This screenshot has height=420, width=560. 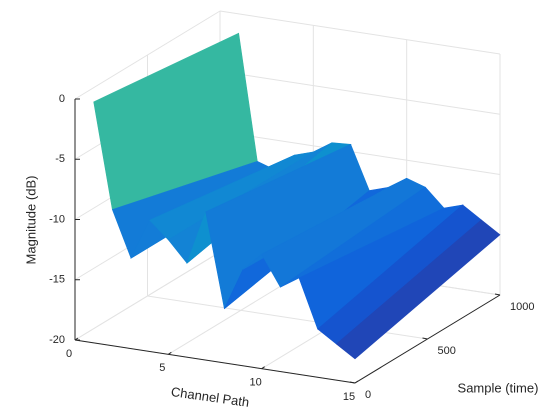 I want to click on x-tick-label: 15, so click(x=349, y=397).